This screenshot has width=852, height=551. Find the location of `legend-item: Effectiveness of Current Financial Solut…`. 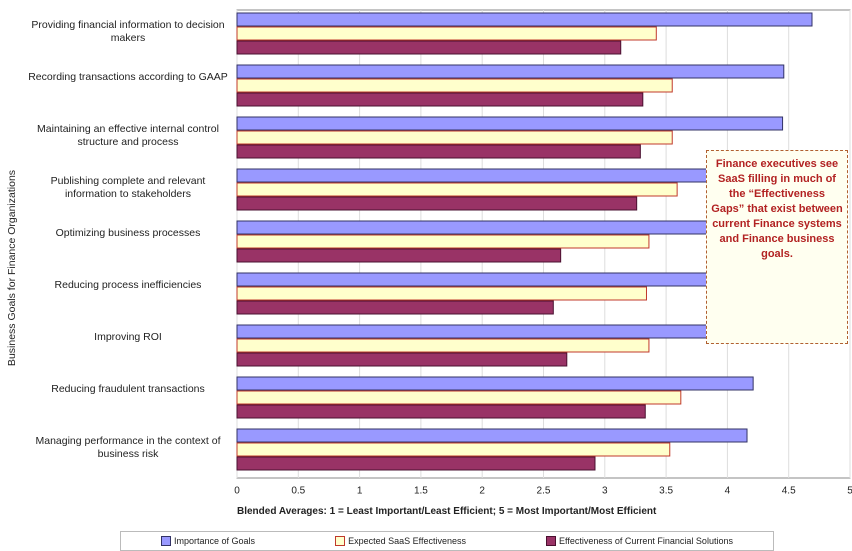

legend-item: Effectiveness of Current Financial Solut… is located at coordinates (639, 541).